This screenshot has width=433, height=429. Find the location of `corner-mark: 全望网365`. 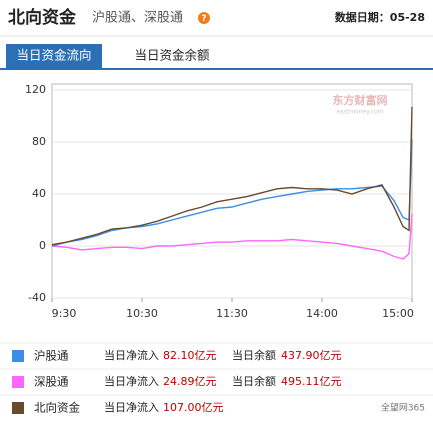

corner-mark: 全望网365 is located at coordinates (403, 408).